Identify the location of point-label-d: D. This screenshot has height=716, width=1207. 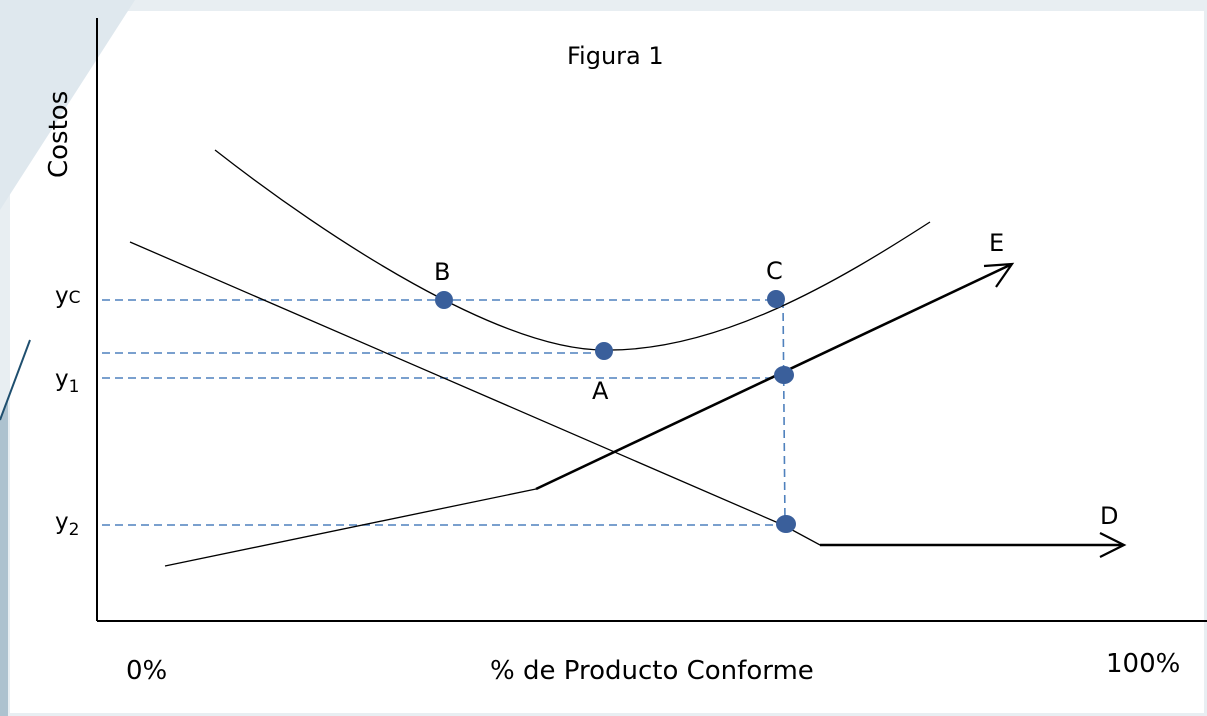
(1109, 516).